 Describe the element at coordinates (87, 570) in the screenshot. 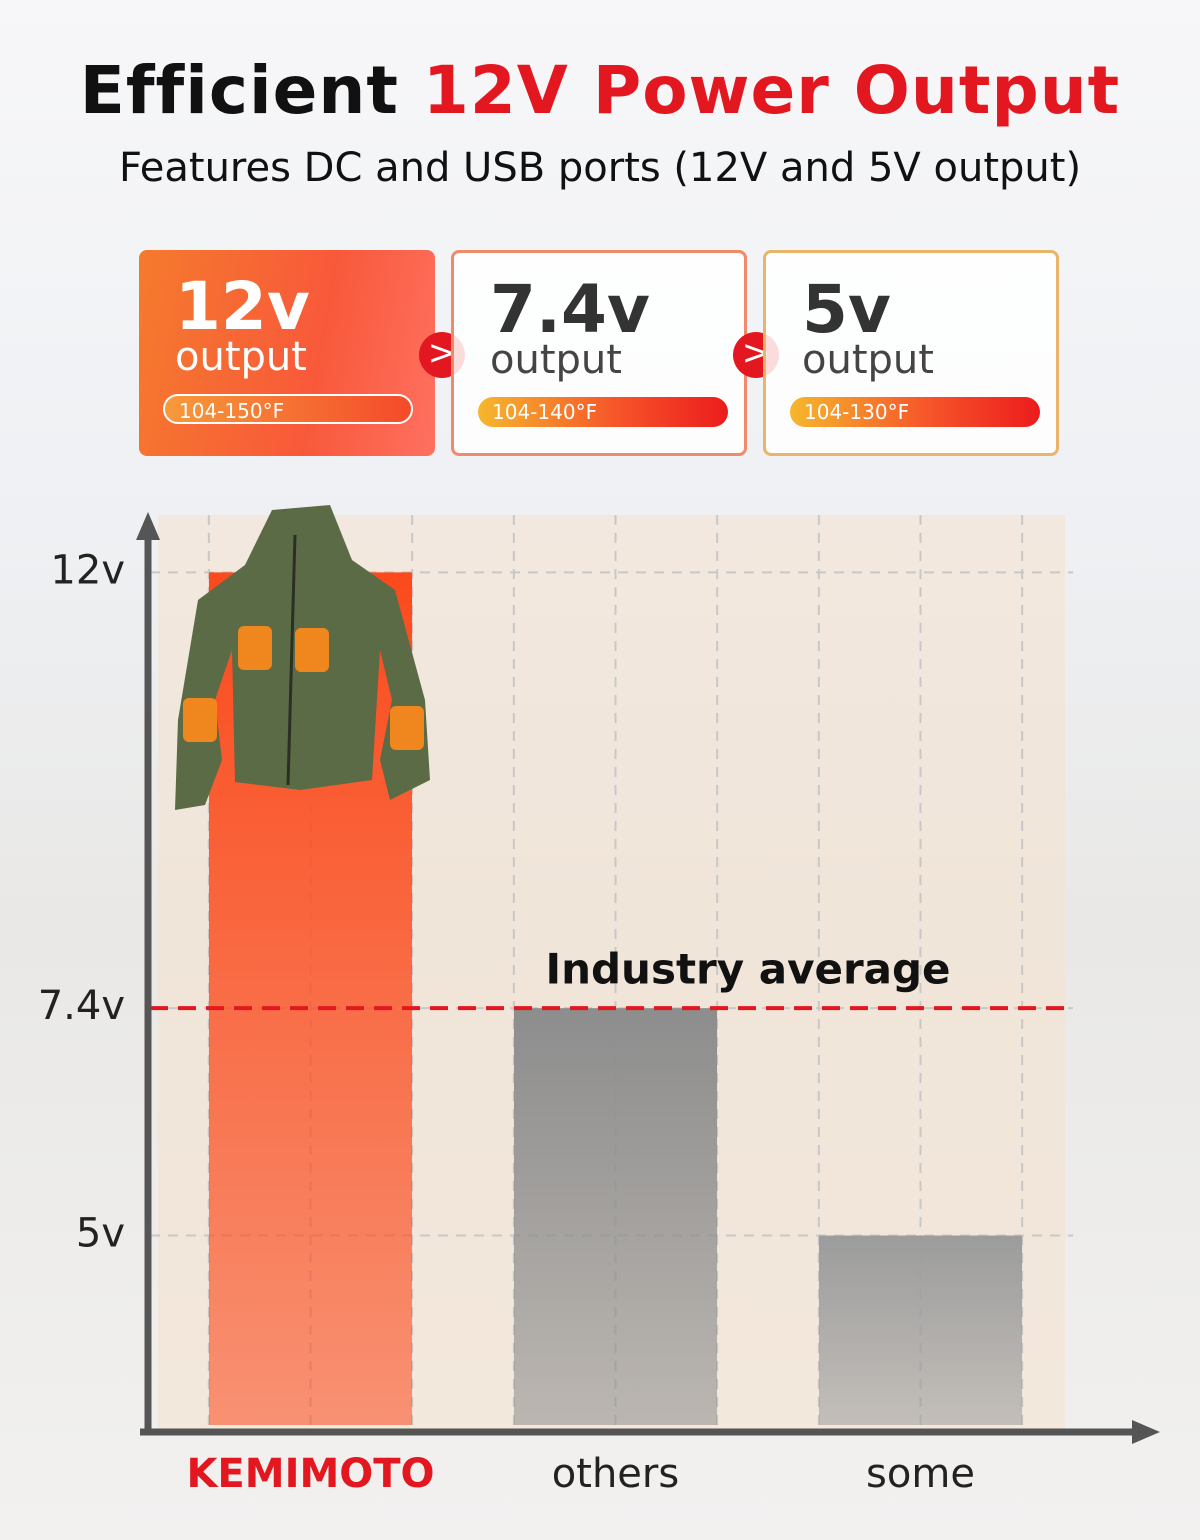

I see `y-tick-label: 12v` at that location.